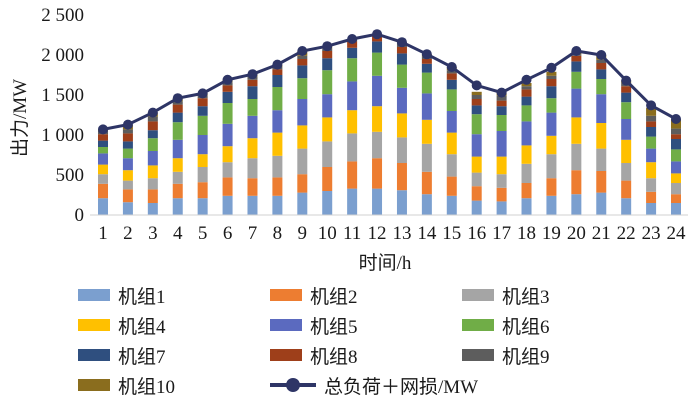  Describe the element at coordinates (601, 233) in the screenshot. I see `x-tick-label: 21` at that location.